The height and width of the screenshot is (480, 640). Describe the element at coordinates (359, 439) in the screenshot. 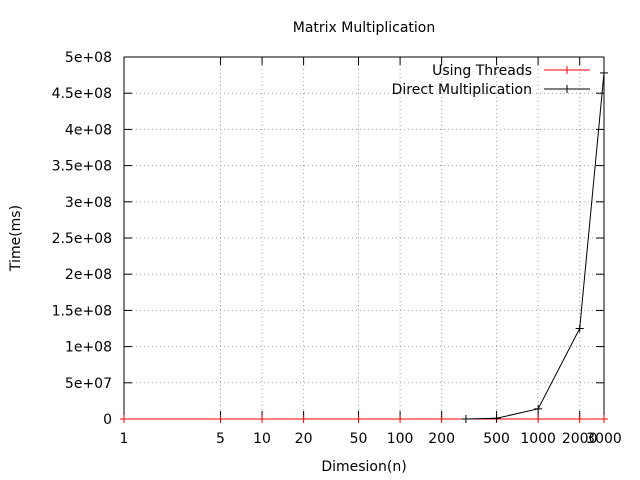

I see `x-tick-label: 50` at that location.